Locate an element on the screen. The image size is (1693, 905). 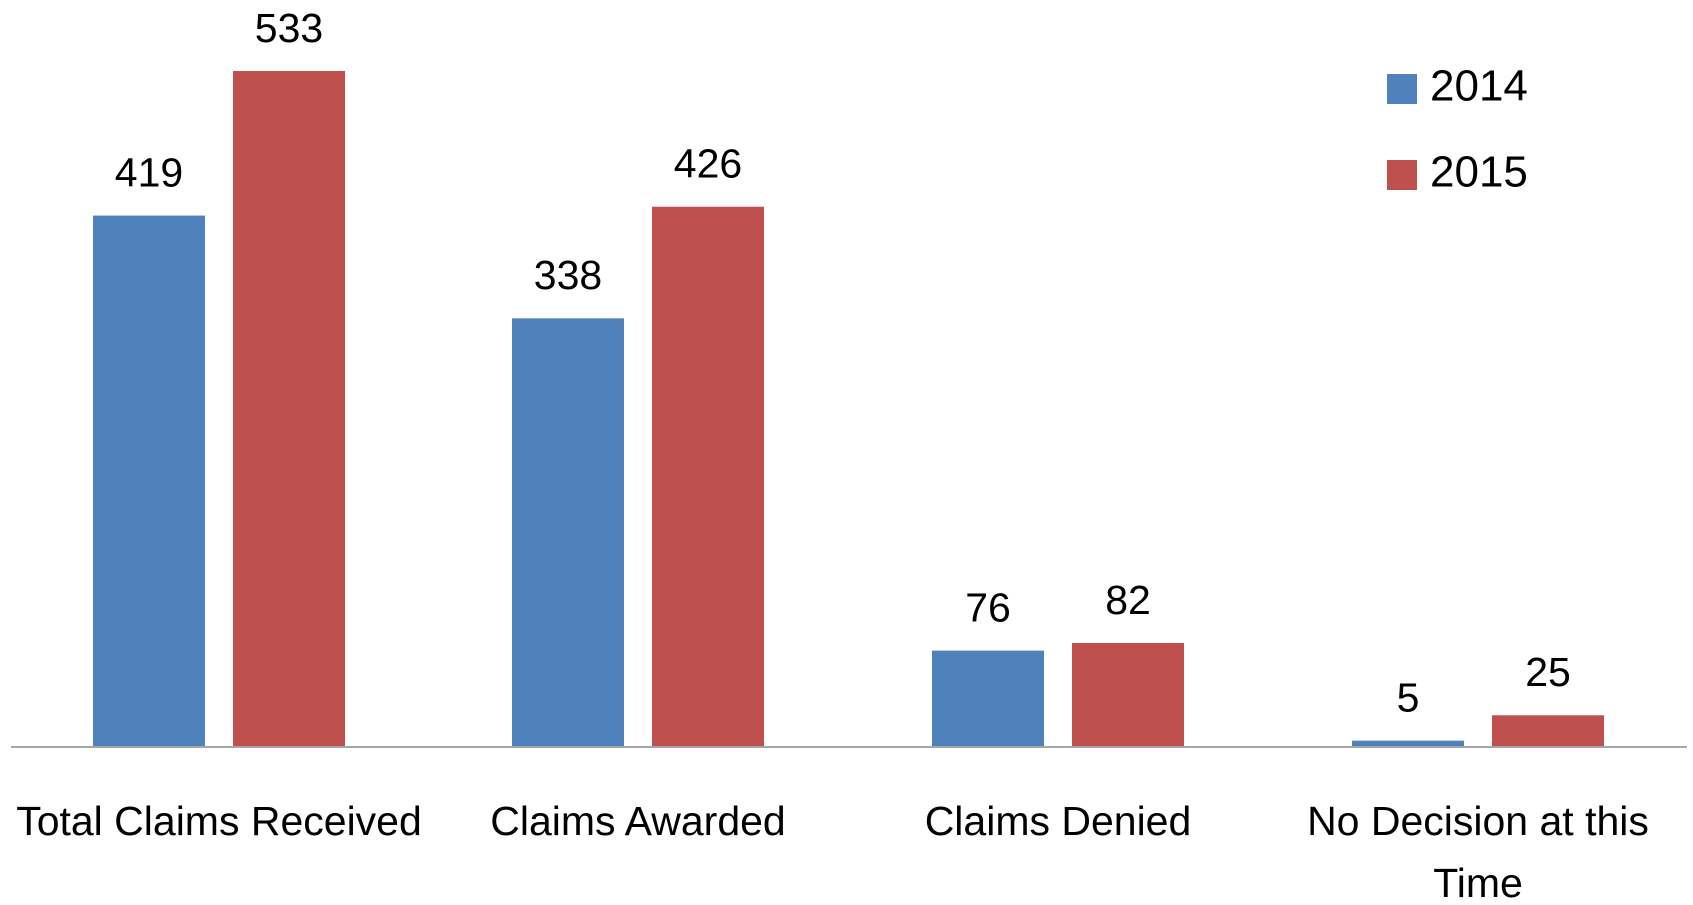
legend-label: 2015 is located at coordinates (1479, 172).